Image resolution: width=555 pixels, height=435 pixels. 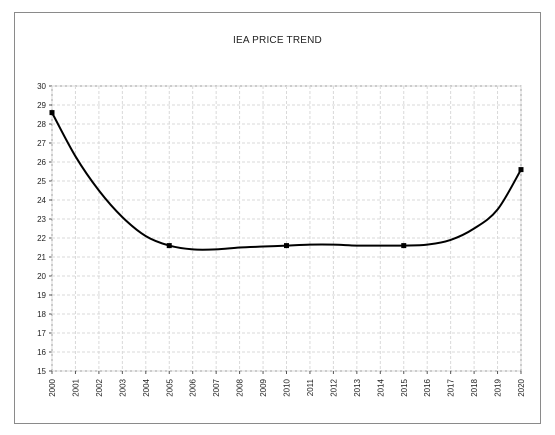 What do you see at coordinates (41, 181) in the screenshot?
I see `y-tick-label: 25` at bounding box center [41, 181].